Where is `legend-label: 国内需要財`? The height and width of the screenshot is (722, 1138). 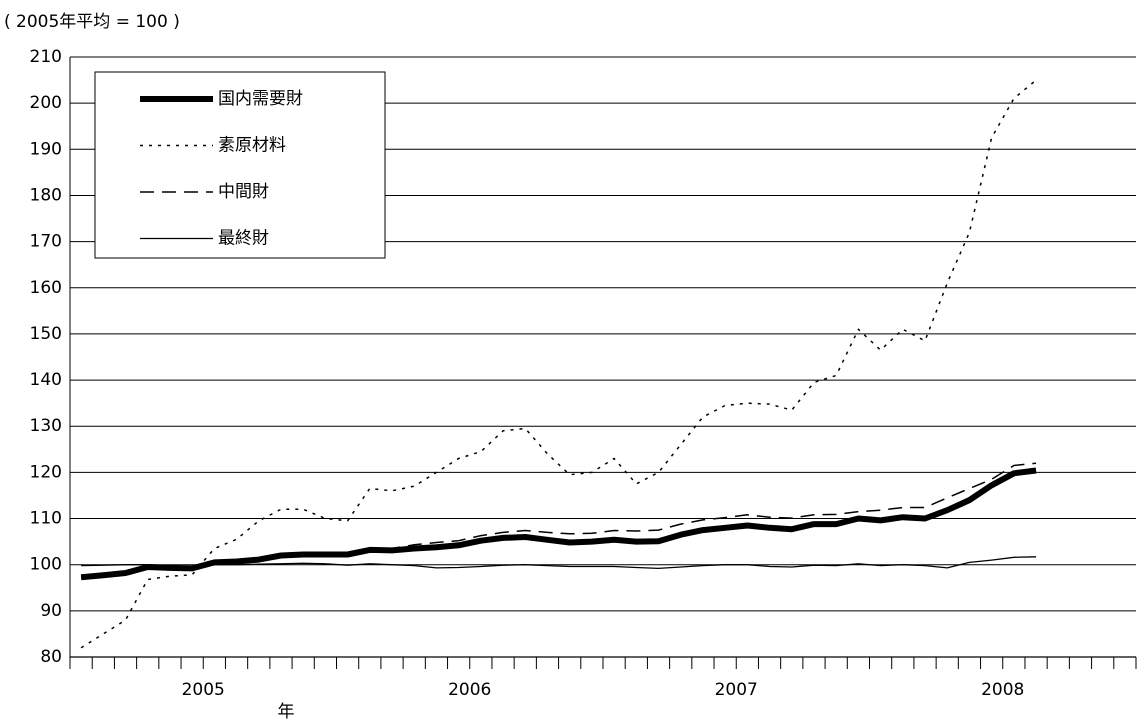
legend-label: 国内需要財 is located at coordinates (260, 99).